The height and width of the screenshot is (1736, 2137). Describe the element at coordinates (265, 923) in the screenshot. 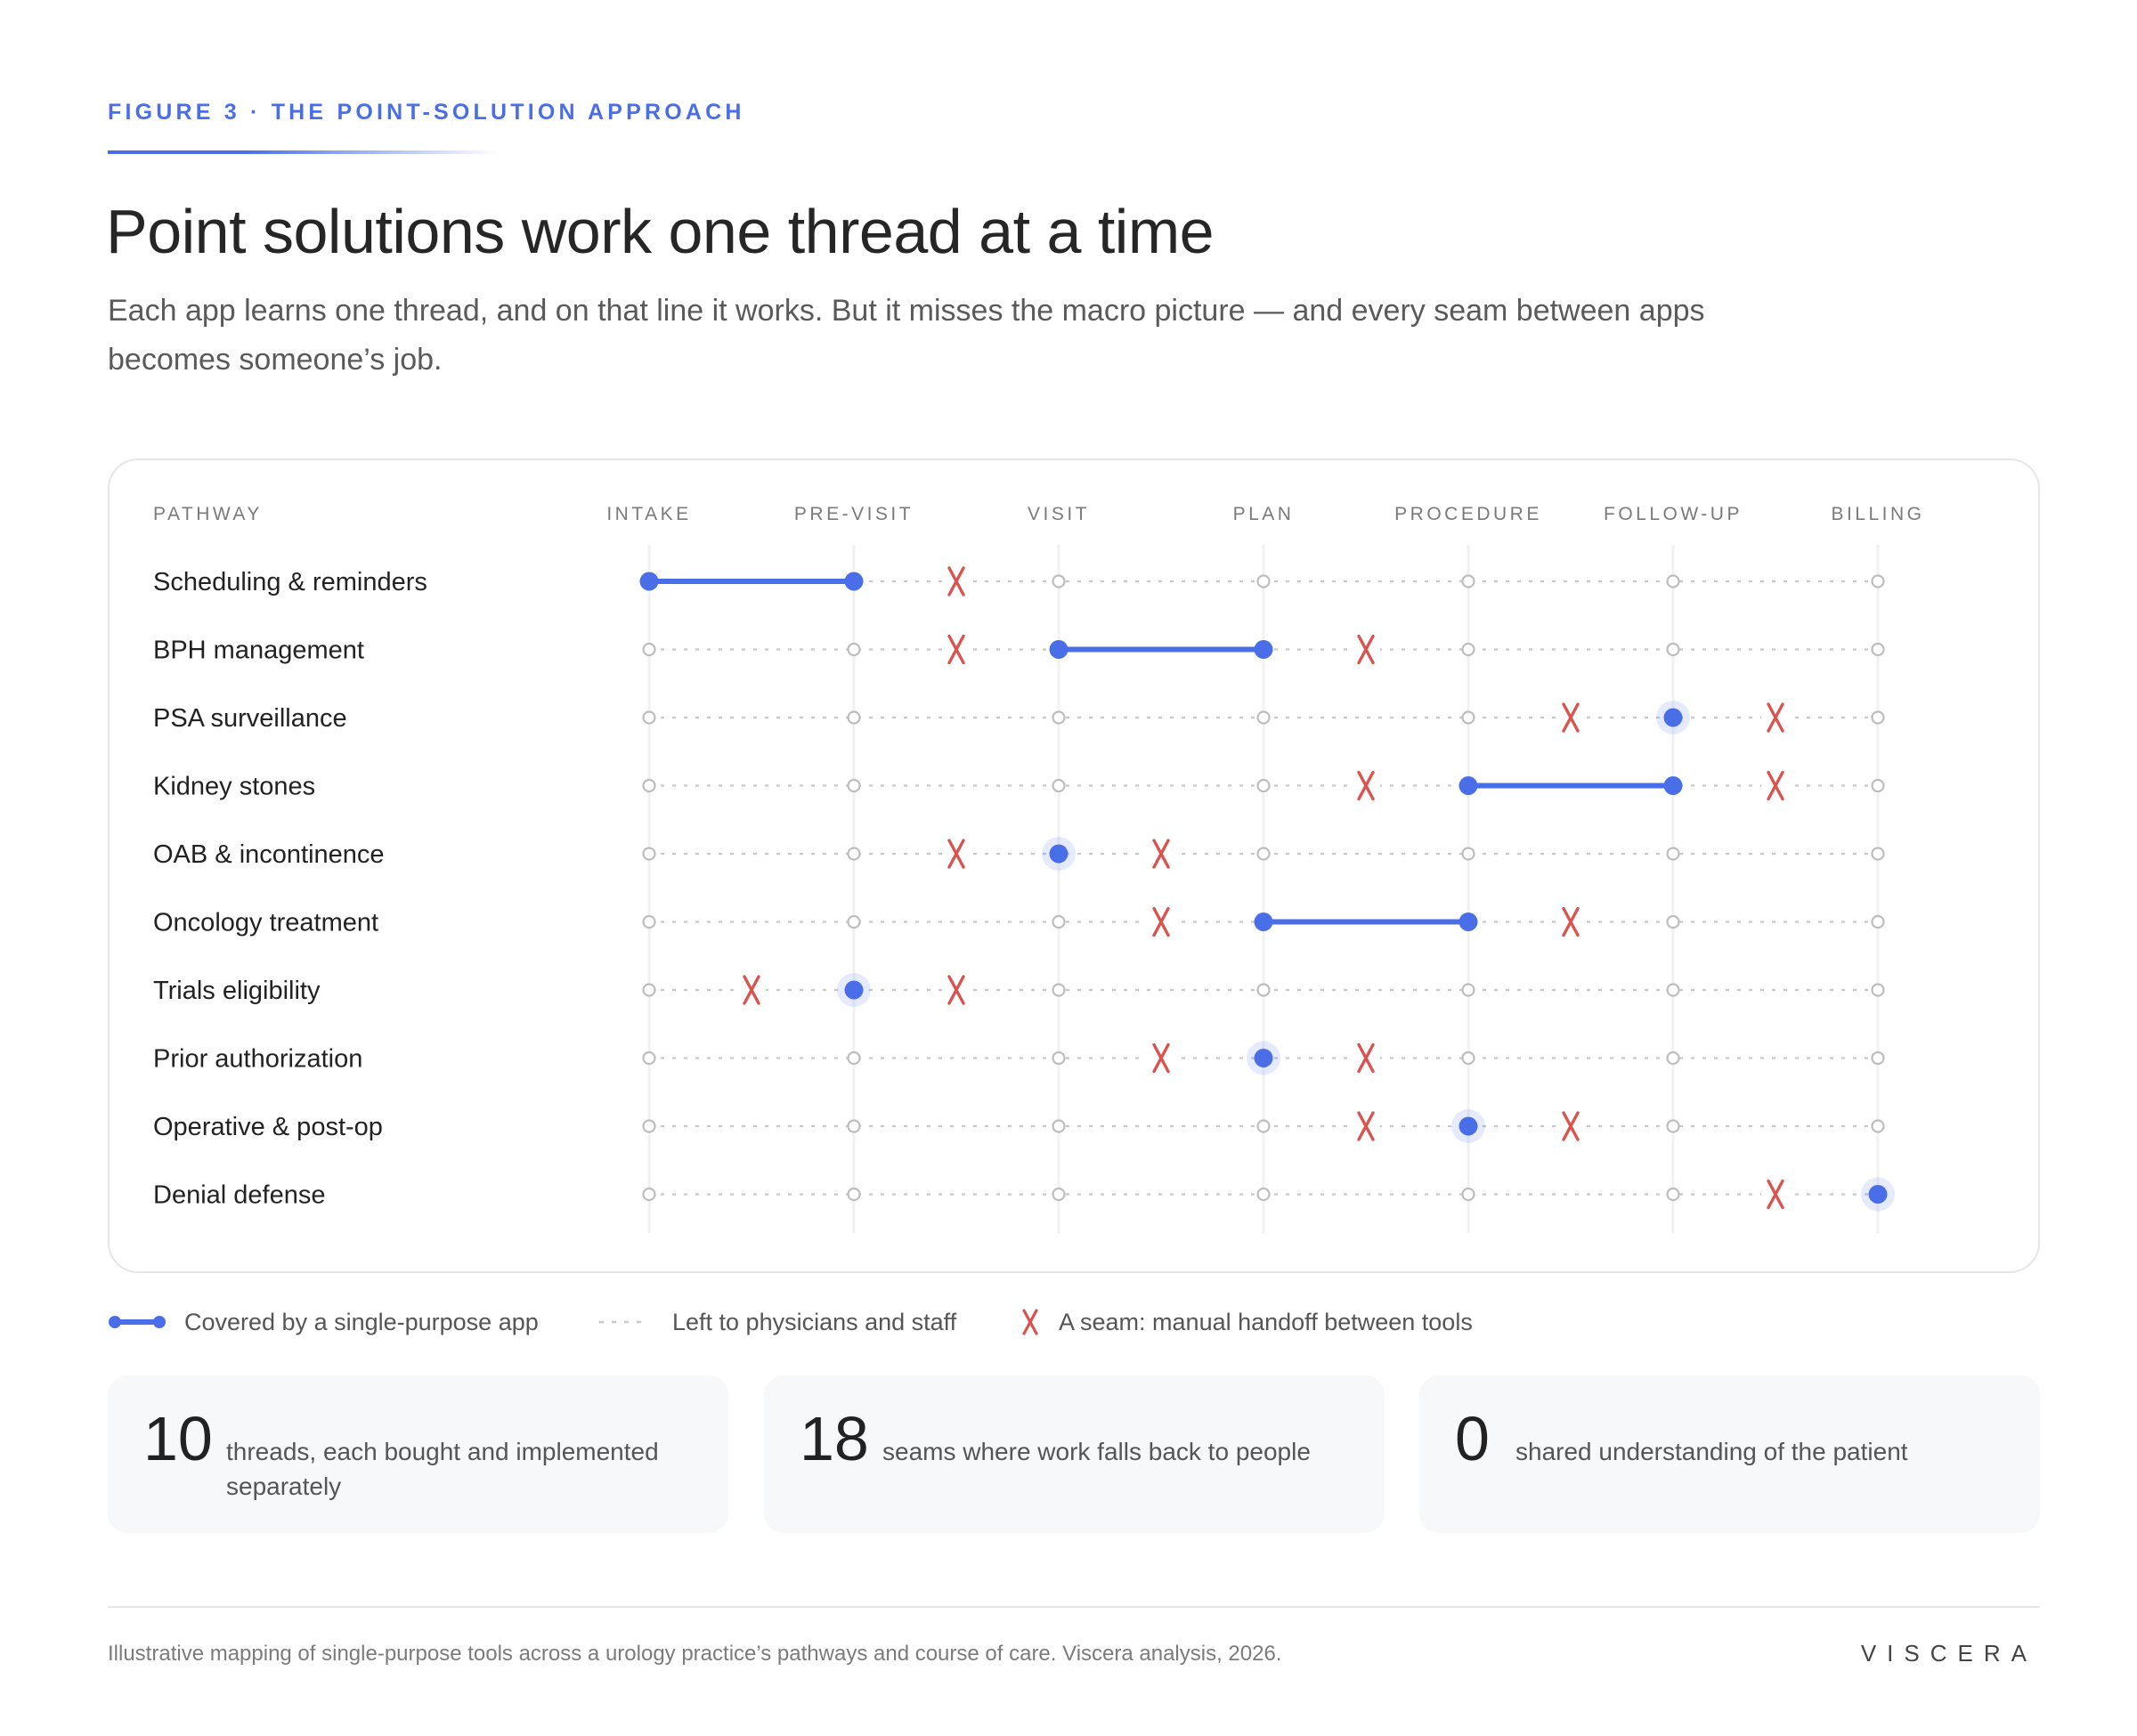

I see `pathway-label: Oncology treatment` at that location.